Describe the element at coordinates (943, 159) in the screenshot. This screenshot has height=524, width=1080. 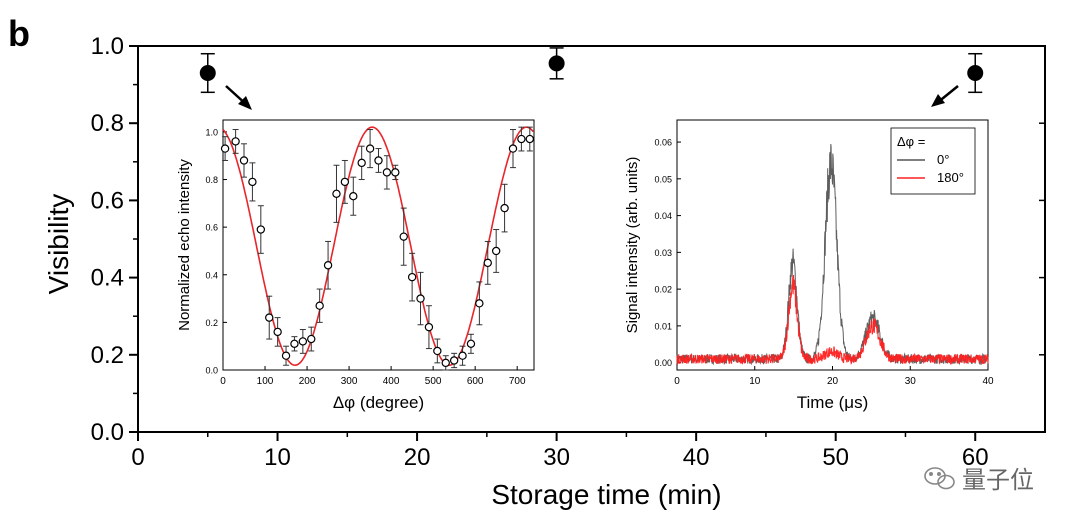
I see `inset-right-legend-label: 0°` at that location.